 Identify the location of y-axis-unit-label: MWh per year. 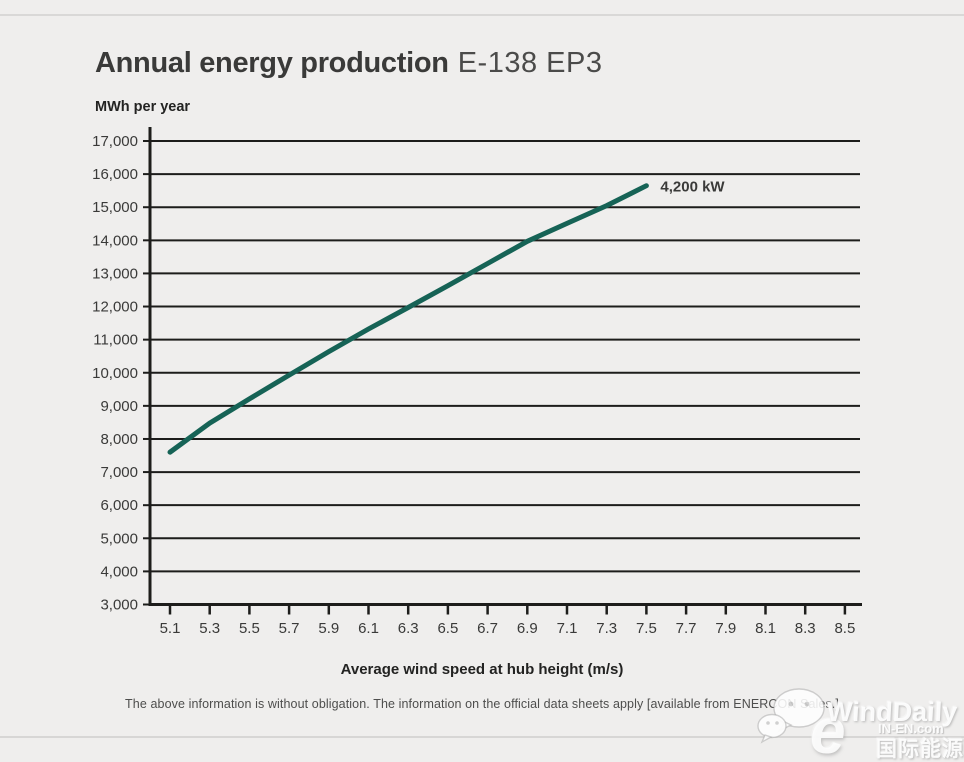
(143, 107).